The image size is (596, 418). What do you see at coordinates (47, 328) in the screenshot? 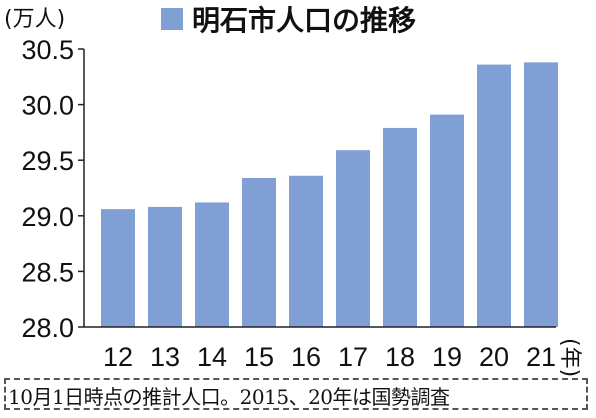
I see `y-tick-label: 28.0` at bounding box center [47, 328].